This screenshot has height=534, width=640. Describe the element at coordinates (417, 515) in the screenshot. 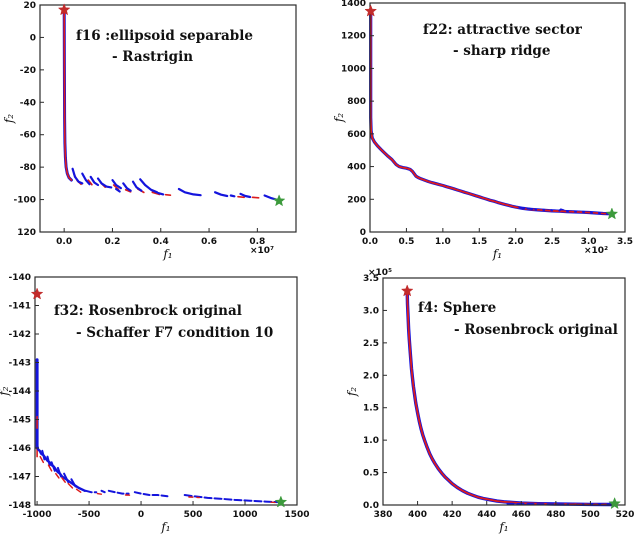

I see `x-tick-label: 400` at that location.